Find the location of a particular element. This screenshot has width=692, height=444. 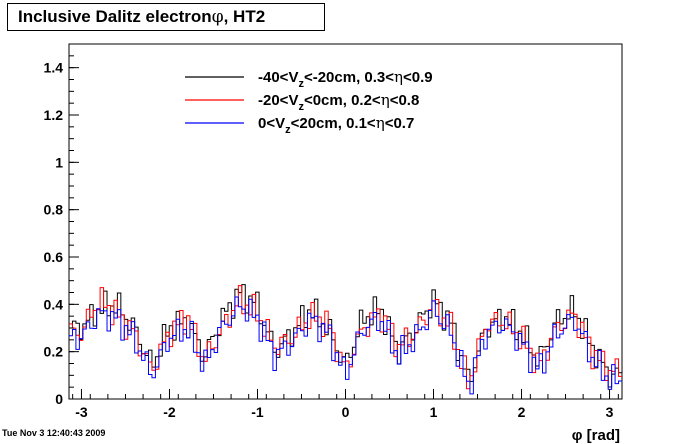

y-tick-label: 0.2 is located at coordinates (54, 352).